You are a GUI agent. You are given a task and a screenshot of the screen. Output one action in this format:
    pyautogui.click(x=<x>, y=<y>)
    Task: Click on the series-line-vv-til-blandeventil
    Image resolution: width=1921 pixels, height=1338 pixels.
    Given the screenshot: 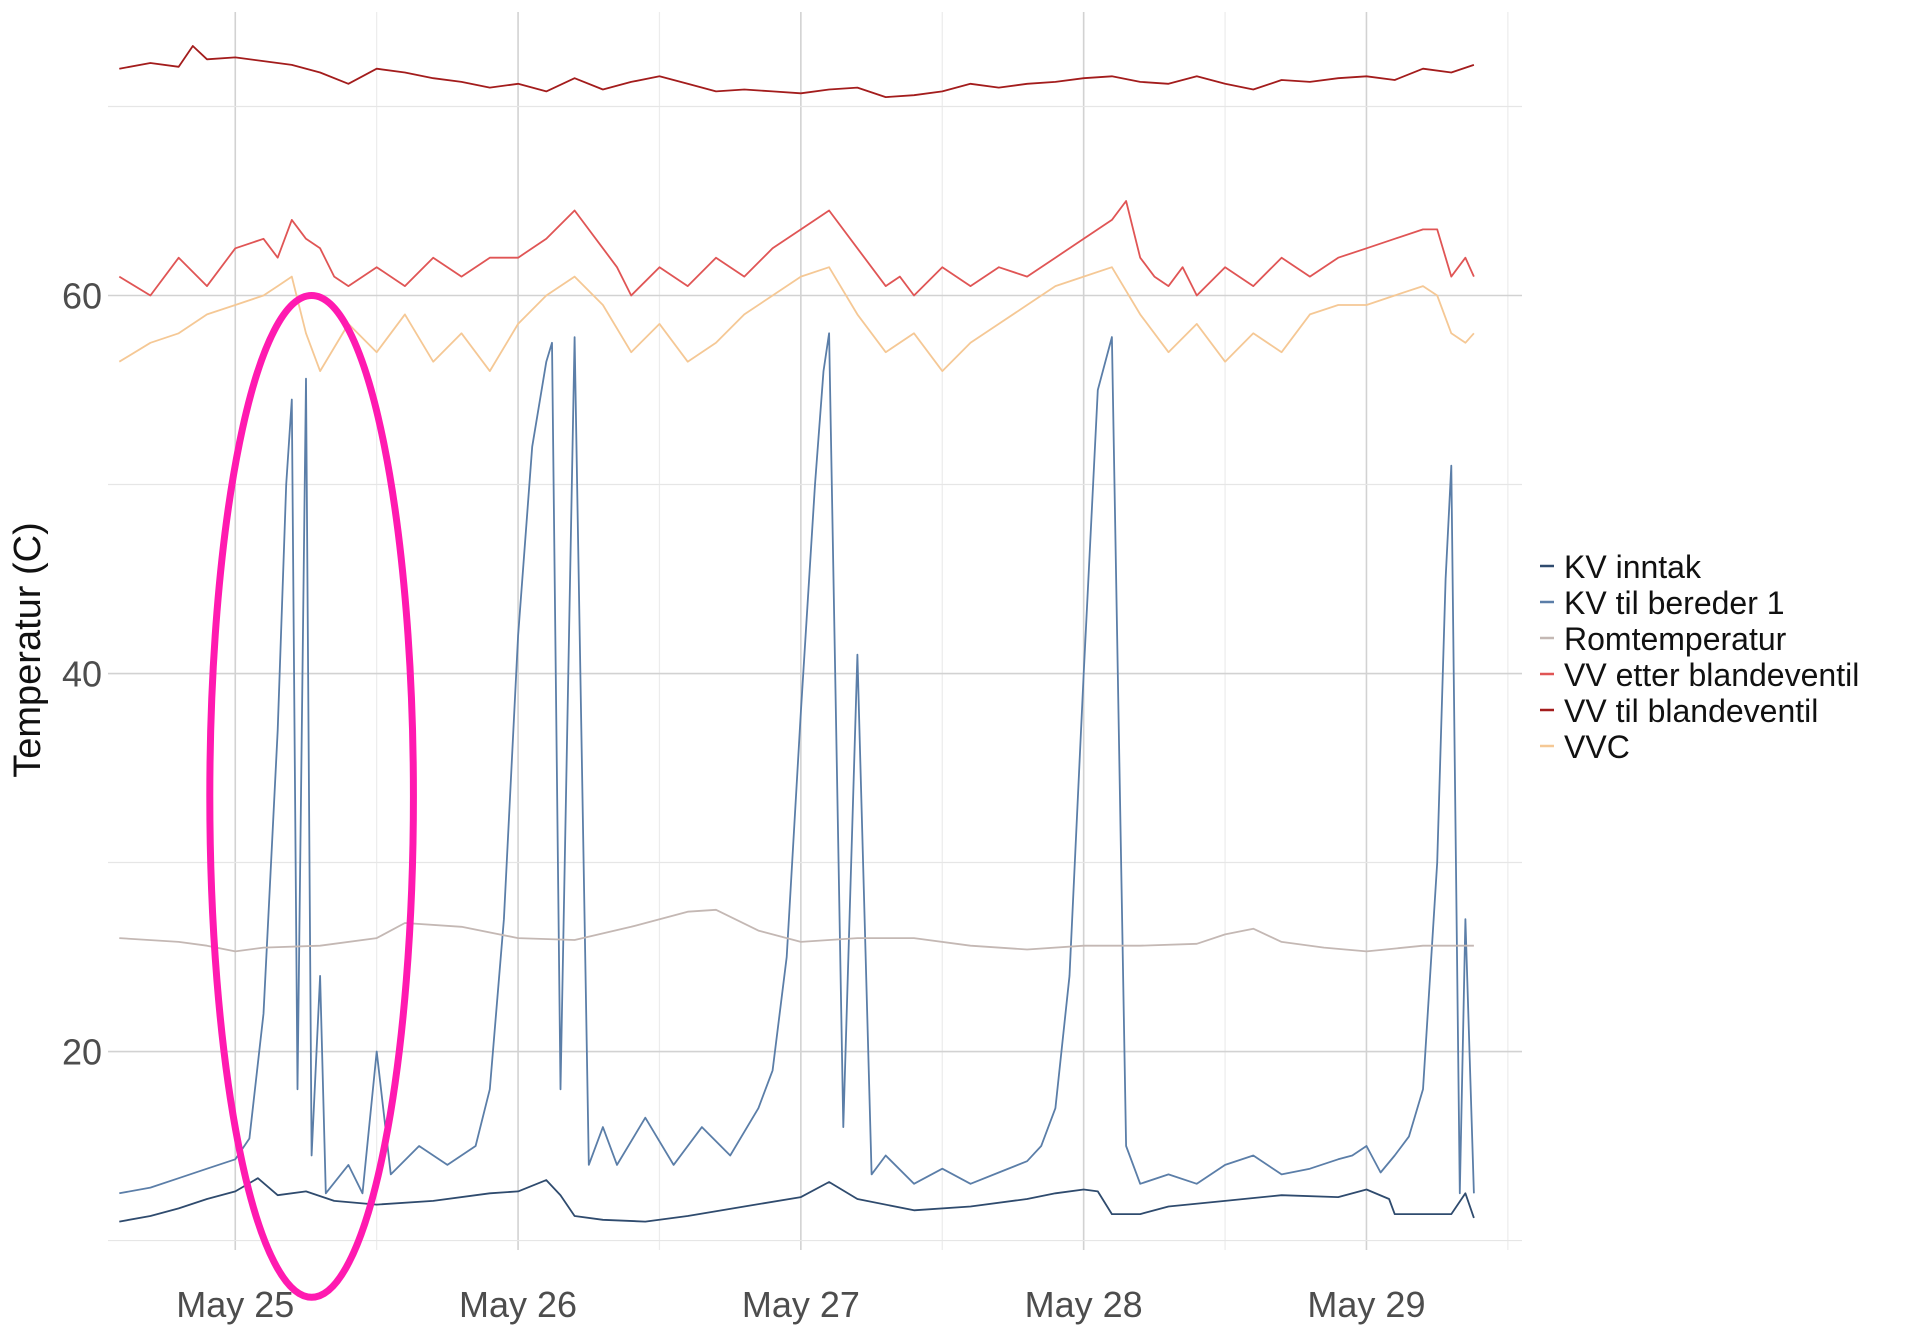 What is the action you would take?
    pyautogui.click(x=797, y=71)
    